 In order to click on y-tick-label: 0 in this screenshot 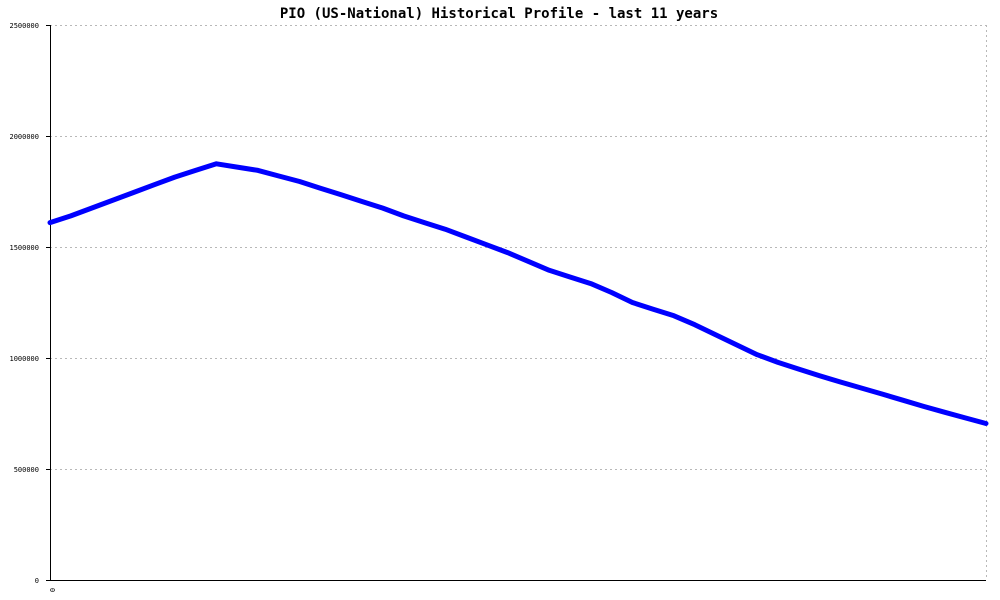, I will do `click(37, 581)`.